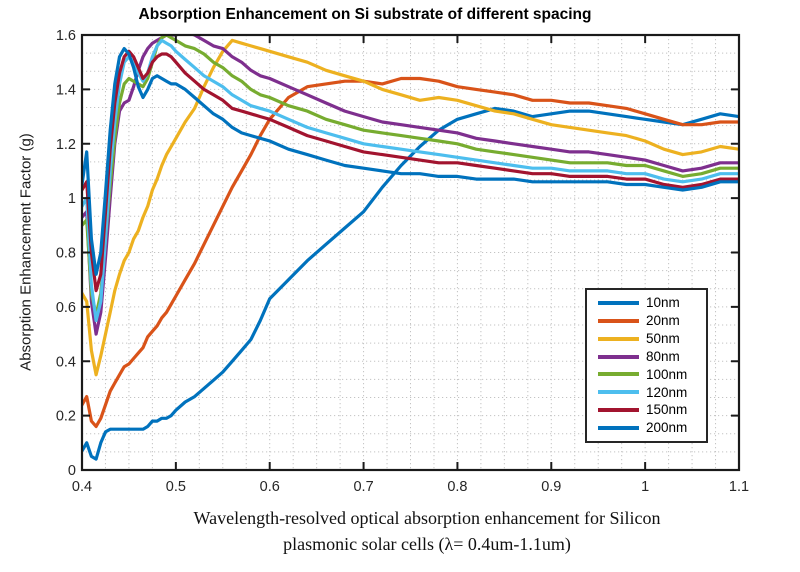 This screenshot has width=800, height=572. What do you see at coordinates (363, 487) in the screenshot?
I see `x-tick-label: 0.7` at bounding box center [363, 487].